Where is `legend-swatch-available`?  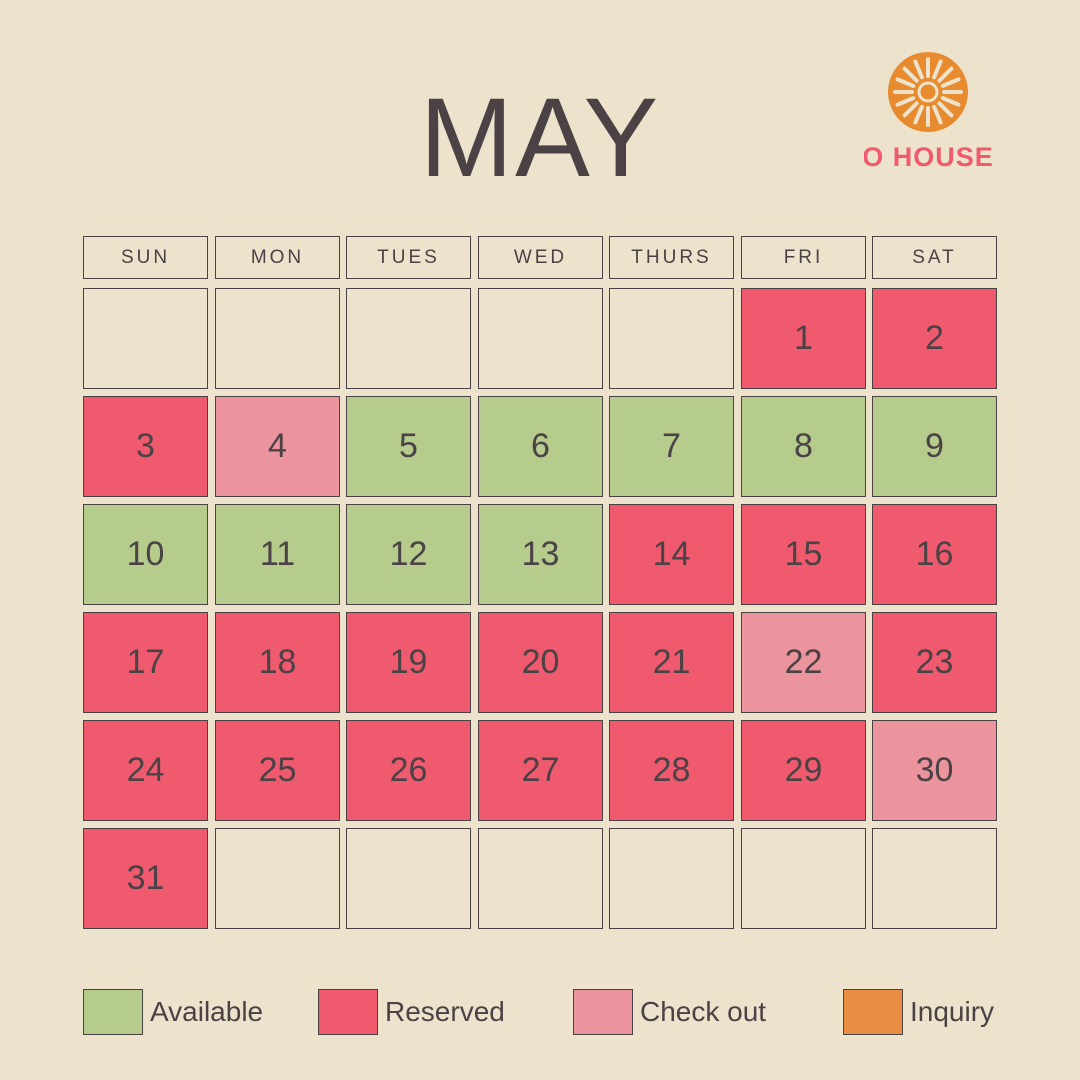 legend-swatch-available is located at coordinates (113, 1012).